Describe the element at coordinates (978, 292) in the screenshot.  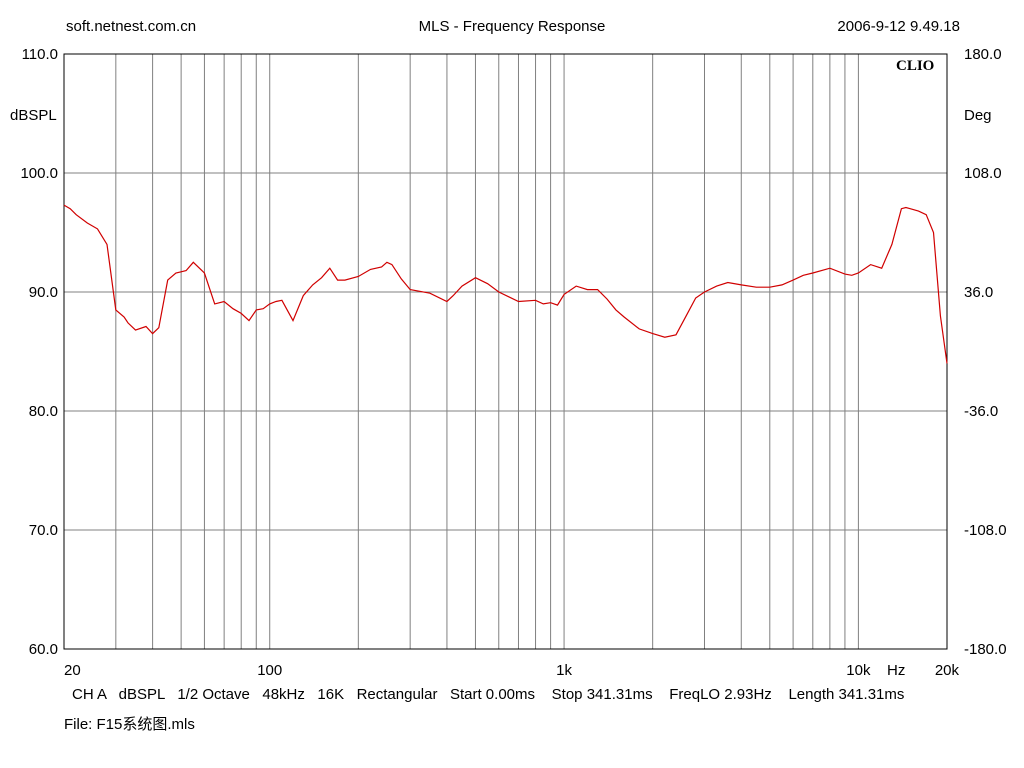
I see `y2-tick-label: 36.0` at that location.